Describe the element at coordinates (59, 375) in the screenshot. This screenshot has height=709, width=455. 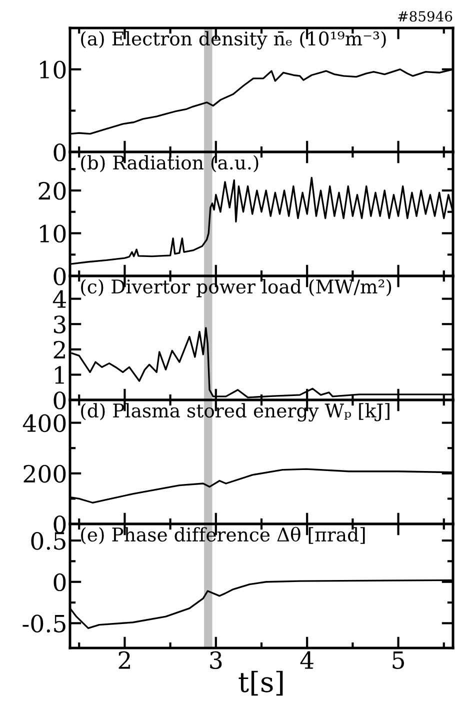
I see `y-tick-label: 1` at that location.